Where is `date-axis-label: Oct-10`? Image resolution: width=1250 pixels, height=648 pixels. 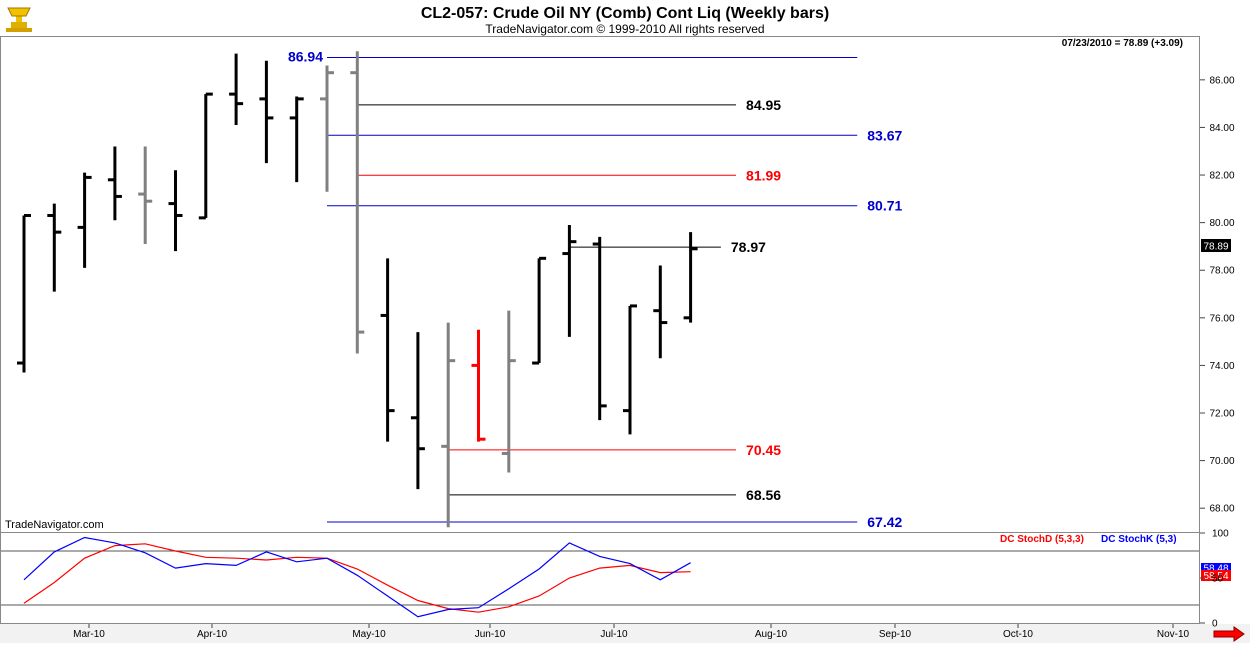 date-axis-label: Oct-10 is located at coordinates (1018, 634).